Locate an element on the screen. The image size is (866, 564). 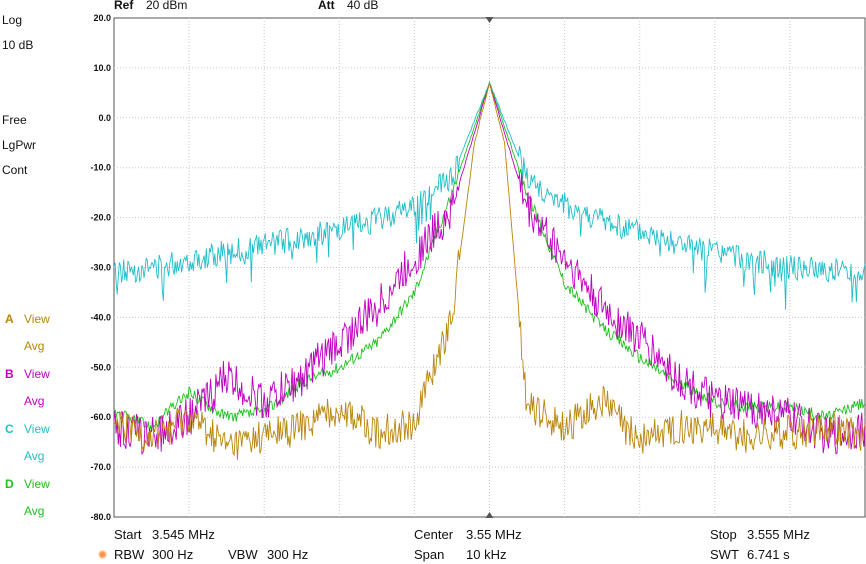
scale-type: Log is located at coordinates (12, 20).